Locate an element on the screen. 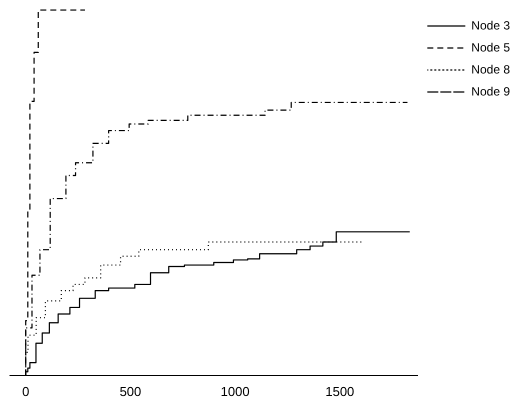  x-tick-label: 0 is located at coordinates (26, 391).